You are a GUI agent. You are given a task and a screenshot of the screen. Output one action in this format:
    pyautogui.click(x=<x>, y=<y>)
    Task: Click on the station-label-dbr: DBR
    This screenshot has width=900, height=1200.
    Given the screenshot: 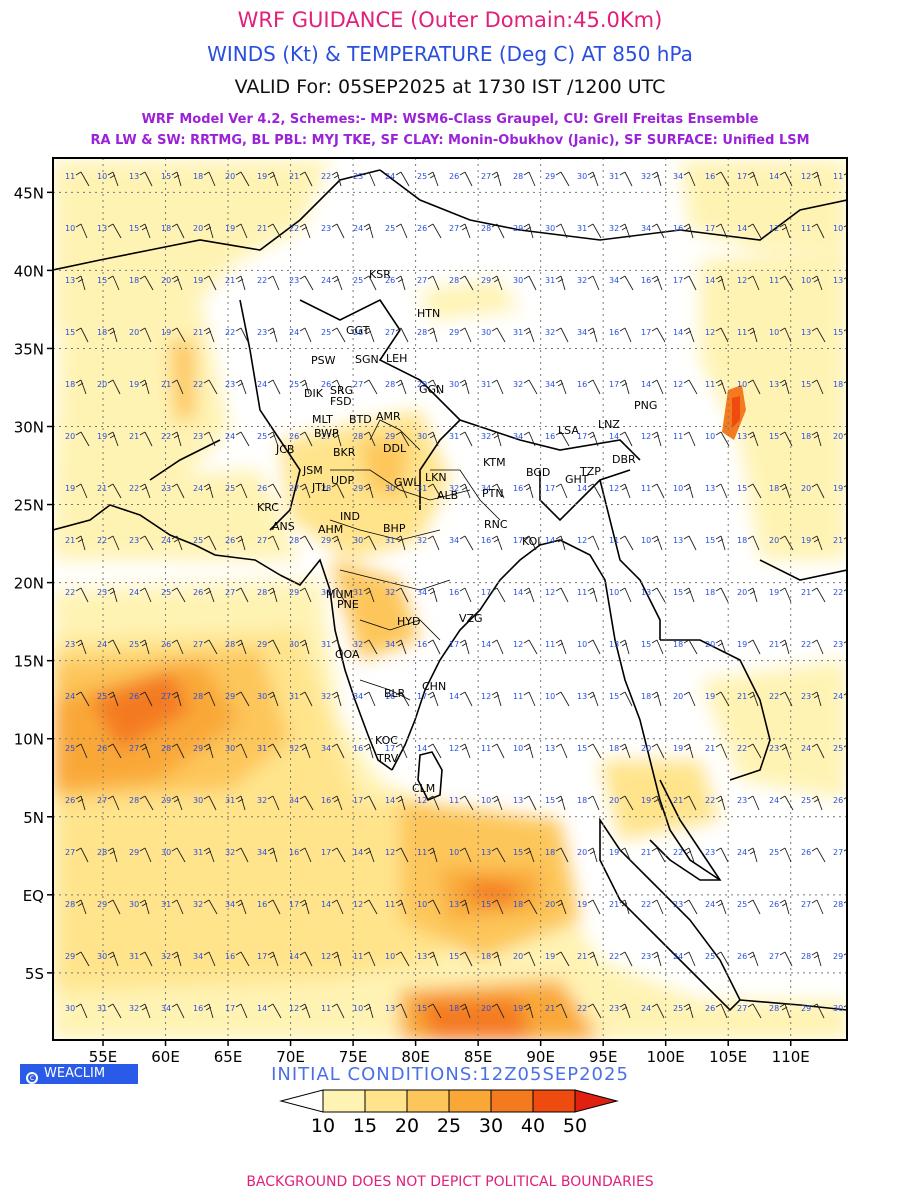 What is the action you would take?
    pyautogui.click(x=624, y=459)
    